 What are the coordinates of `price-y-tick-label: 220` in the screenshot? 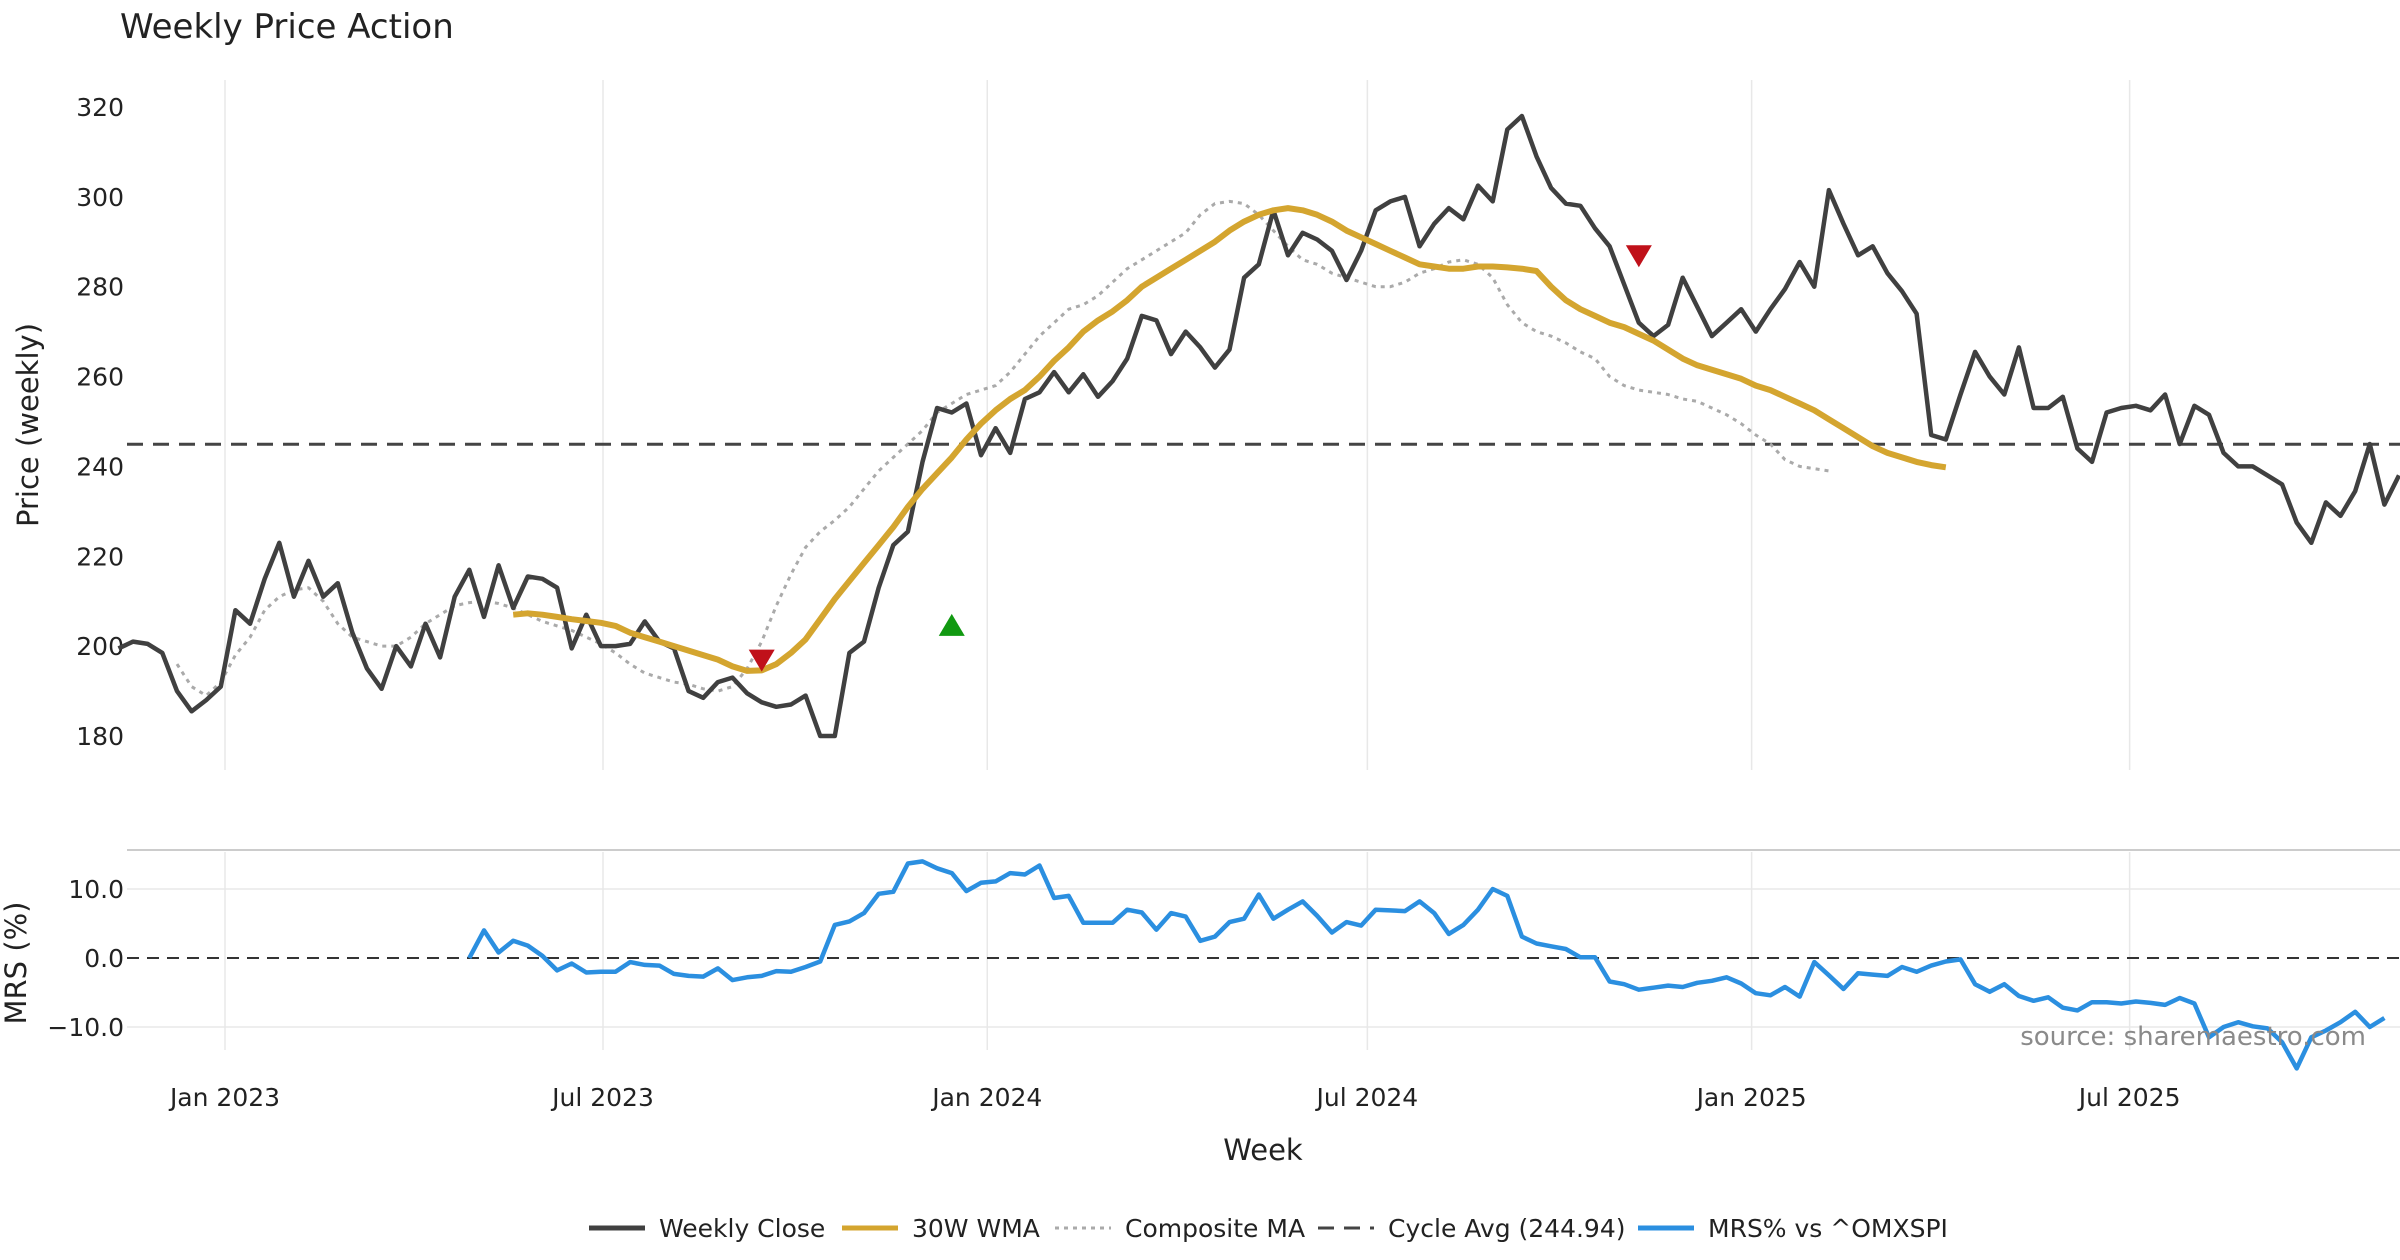 It's located at (100, 556).